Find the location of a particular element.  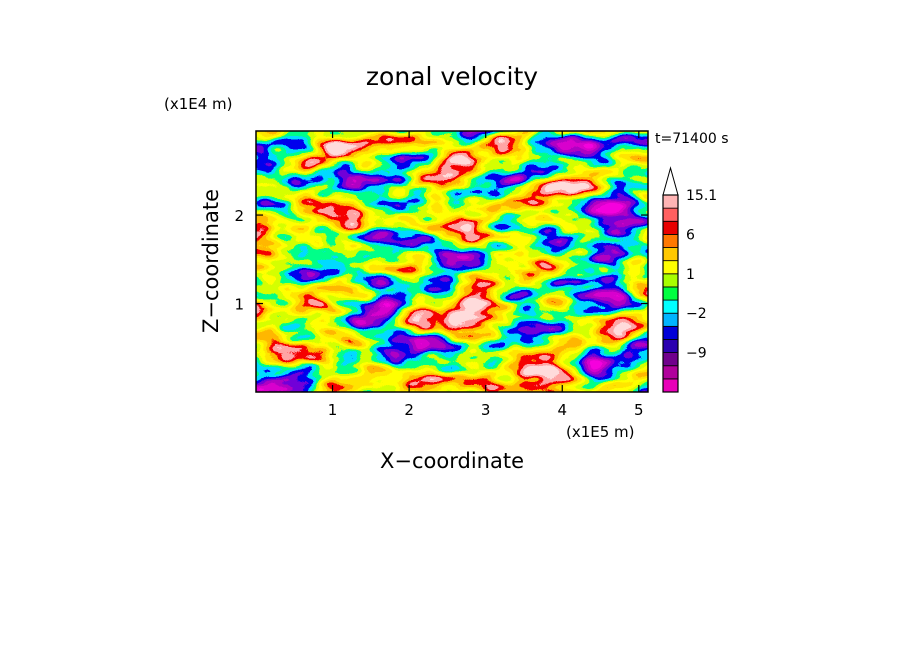

time-label: t=71400 s is located at coordinates (692, 139).